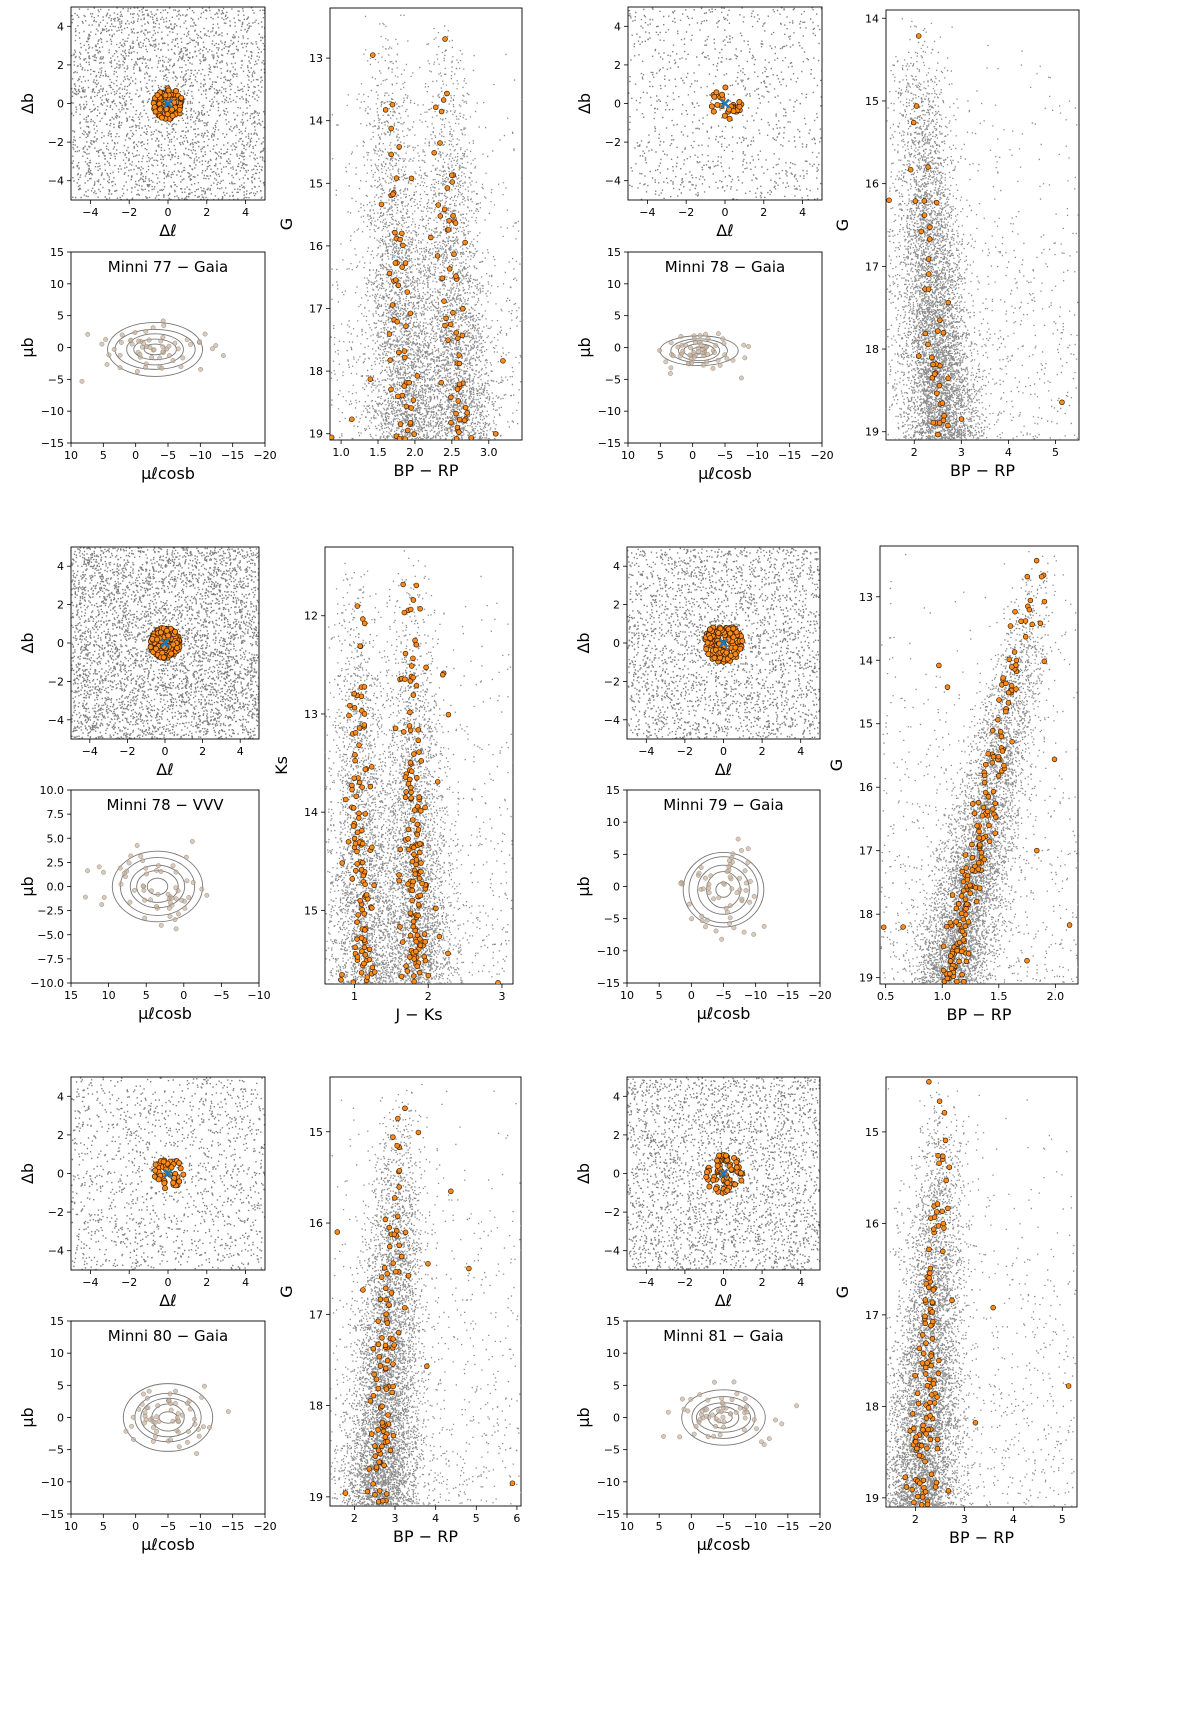 This screenshot has height=1720, width=1200. What do you see at coordinates (56, 1251) in the screenshot?
I see `spatial-ytick-label: −4` at bounding box center [56, 1251].